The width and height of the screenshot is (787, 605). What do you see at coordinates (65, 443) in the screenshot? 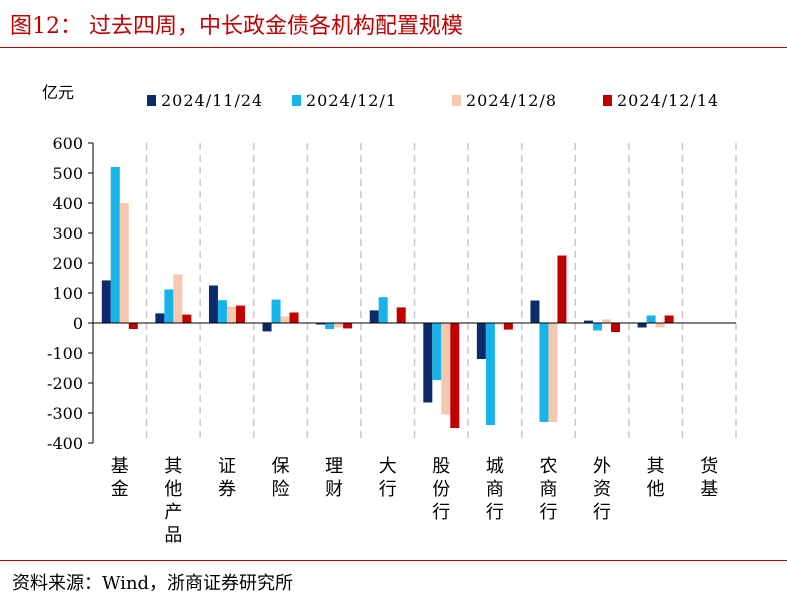
I see `y-tick-label: -400` at bounding box center [65, 443].